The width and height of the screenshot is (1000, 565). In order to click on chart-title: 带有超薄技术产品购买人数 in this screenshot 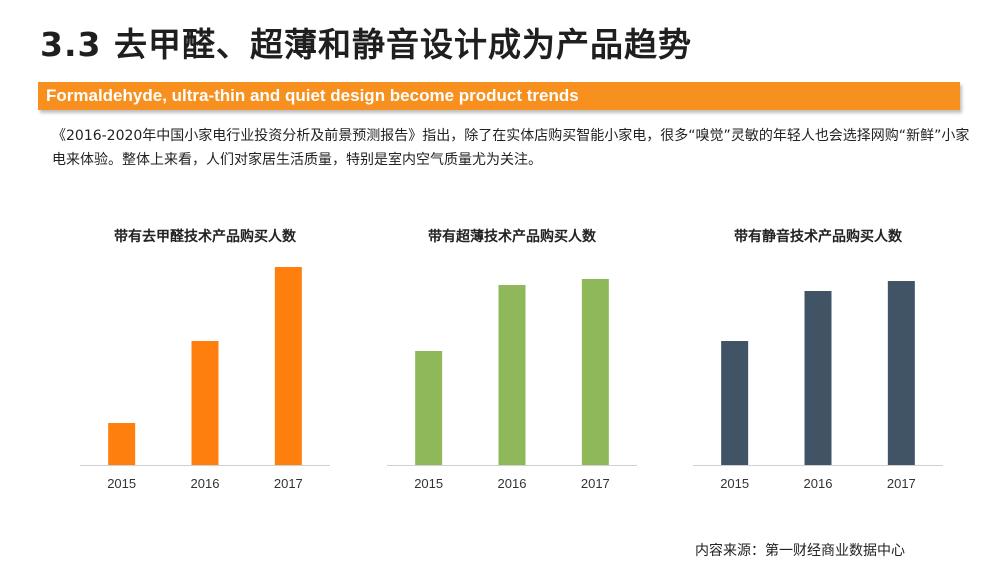, I will do `click(512, 236)`.